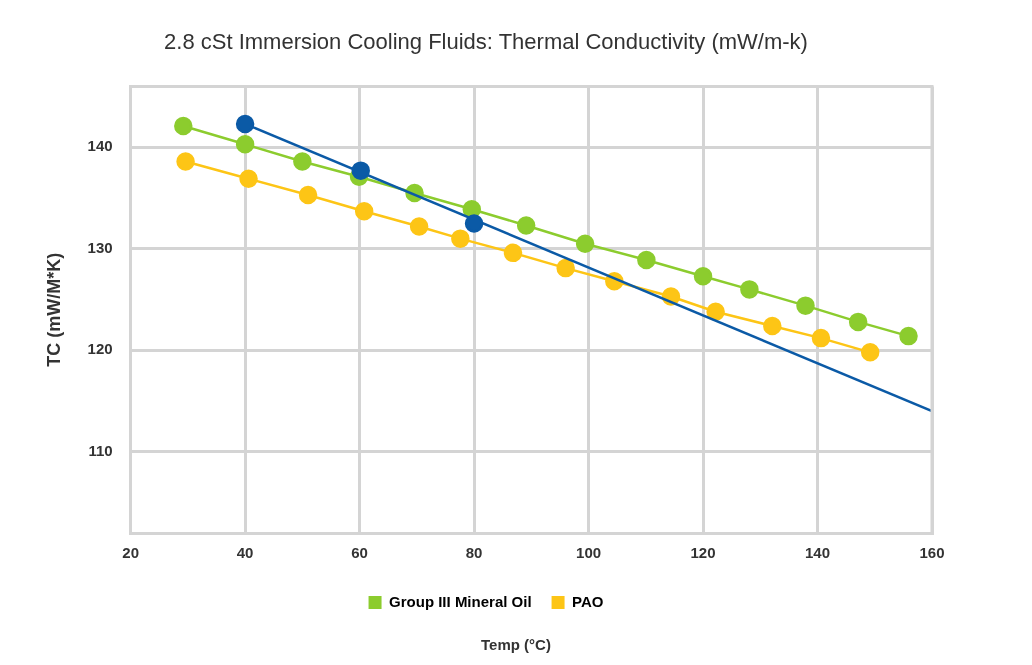 This screenshot has width=1032, height=665. Describe the element at coordinates (100, 349) in the screenshot. I see `y-tick-label: 120` at that location.